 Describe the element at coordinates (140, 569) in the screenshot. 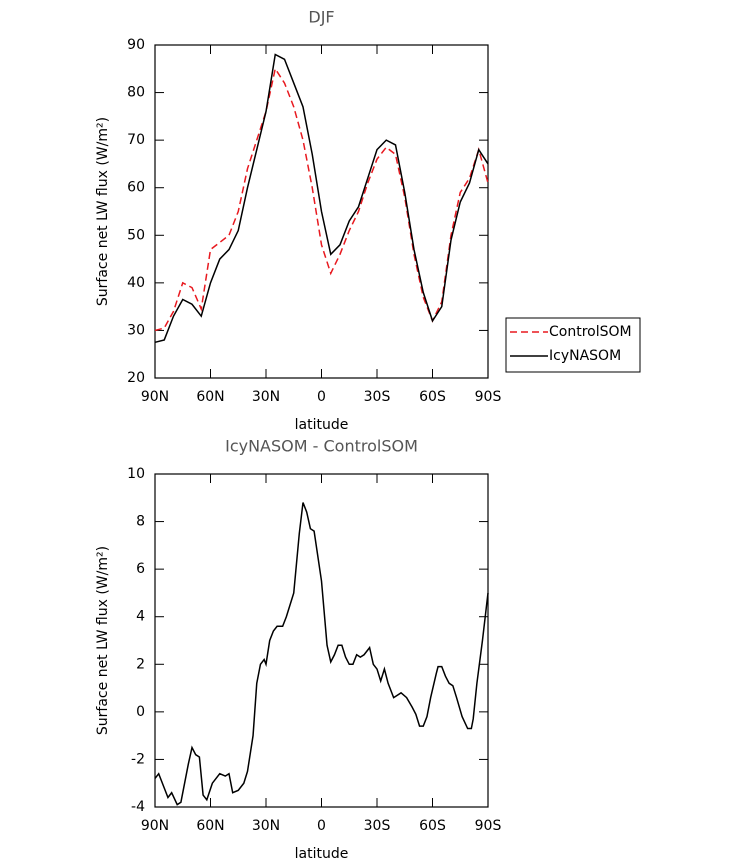

I see `y-tick-label: 6` at that location.